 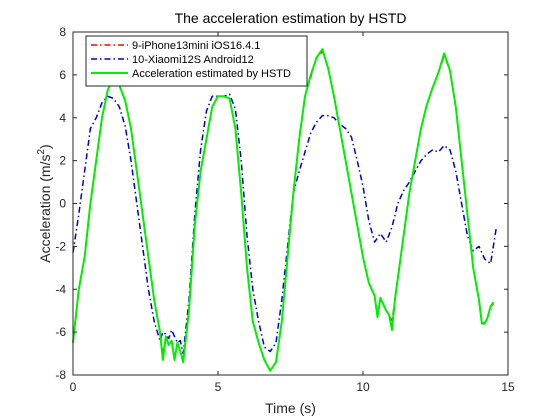 What do you see at coordinates (218, 387) in the screenshot?
I see `x-tick-label: 5` at bounding box center [218, 387].